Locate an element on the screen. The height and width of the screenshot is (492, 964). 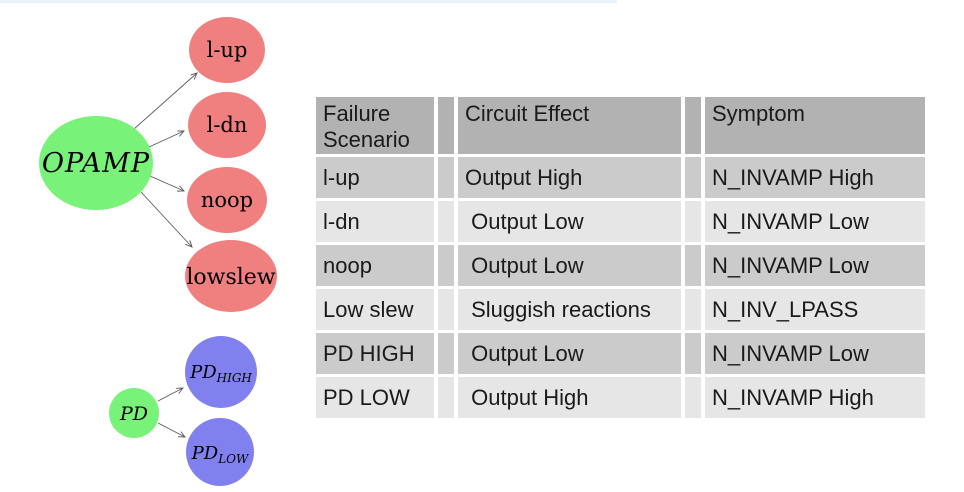
node-pd: PD is located at coordinates (134, 413).